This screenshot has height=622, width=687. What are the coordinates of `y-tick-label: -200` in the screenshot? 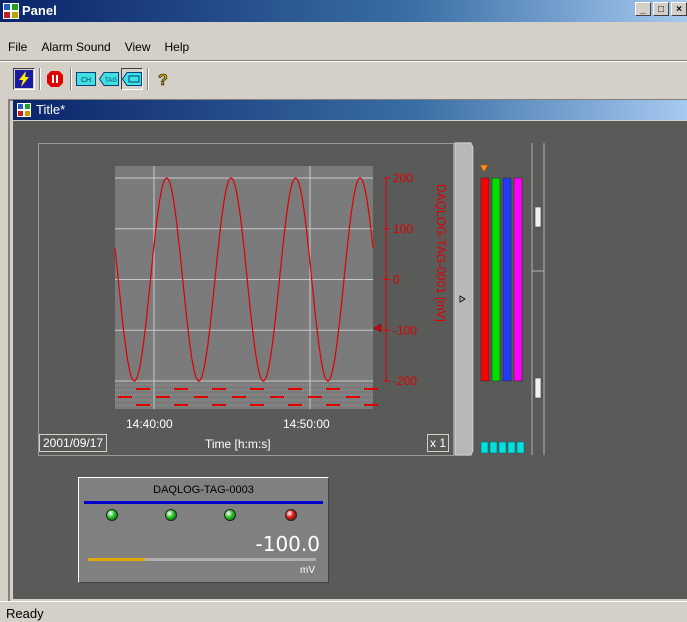 It's located at (405, 381).